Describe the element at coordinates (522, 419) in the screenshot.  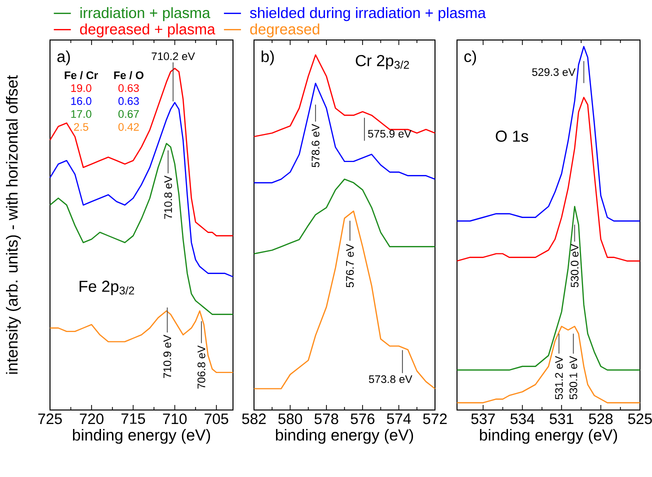
I see `x-tick-label: 534` at that location.